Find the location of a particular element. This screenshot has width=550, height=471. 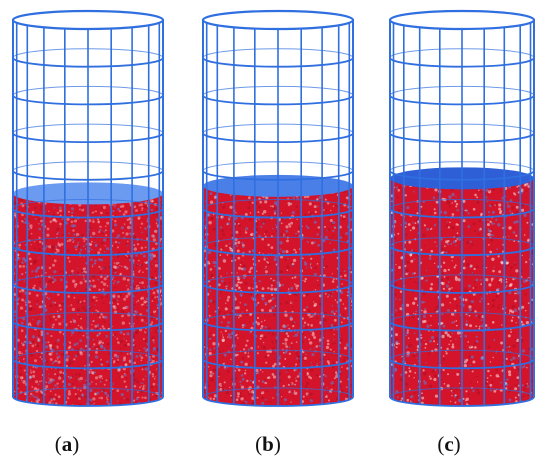

panel-label-c: (c) is located at coordinates (449, 444).